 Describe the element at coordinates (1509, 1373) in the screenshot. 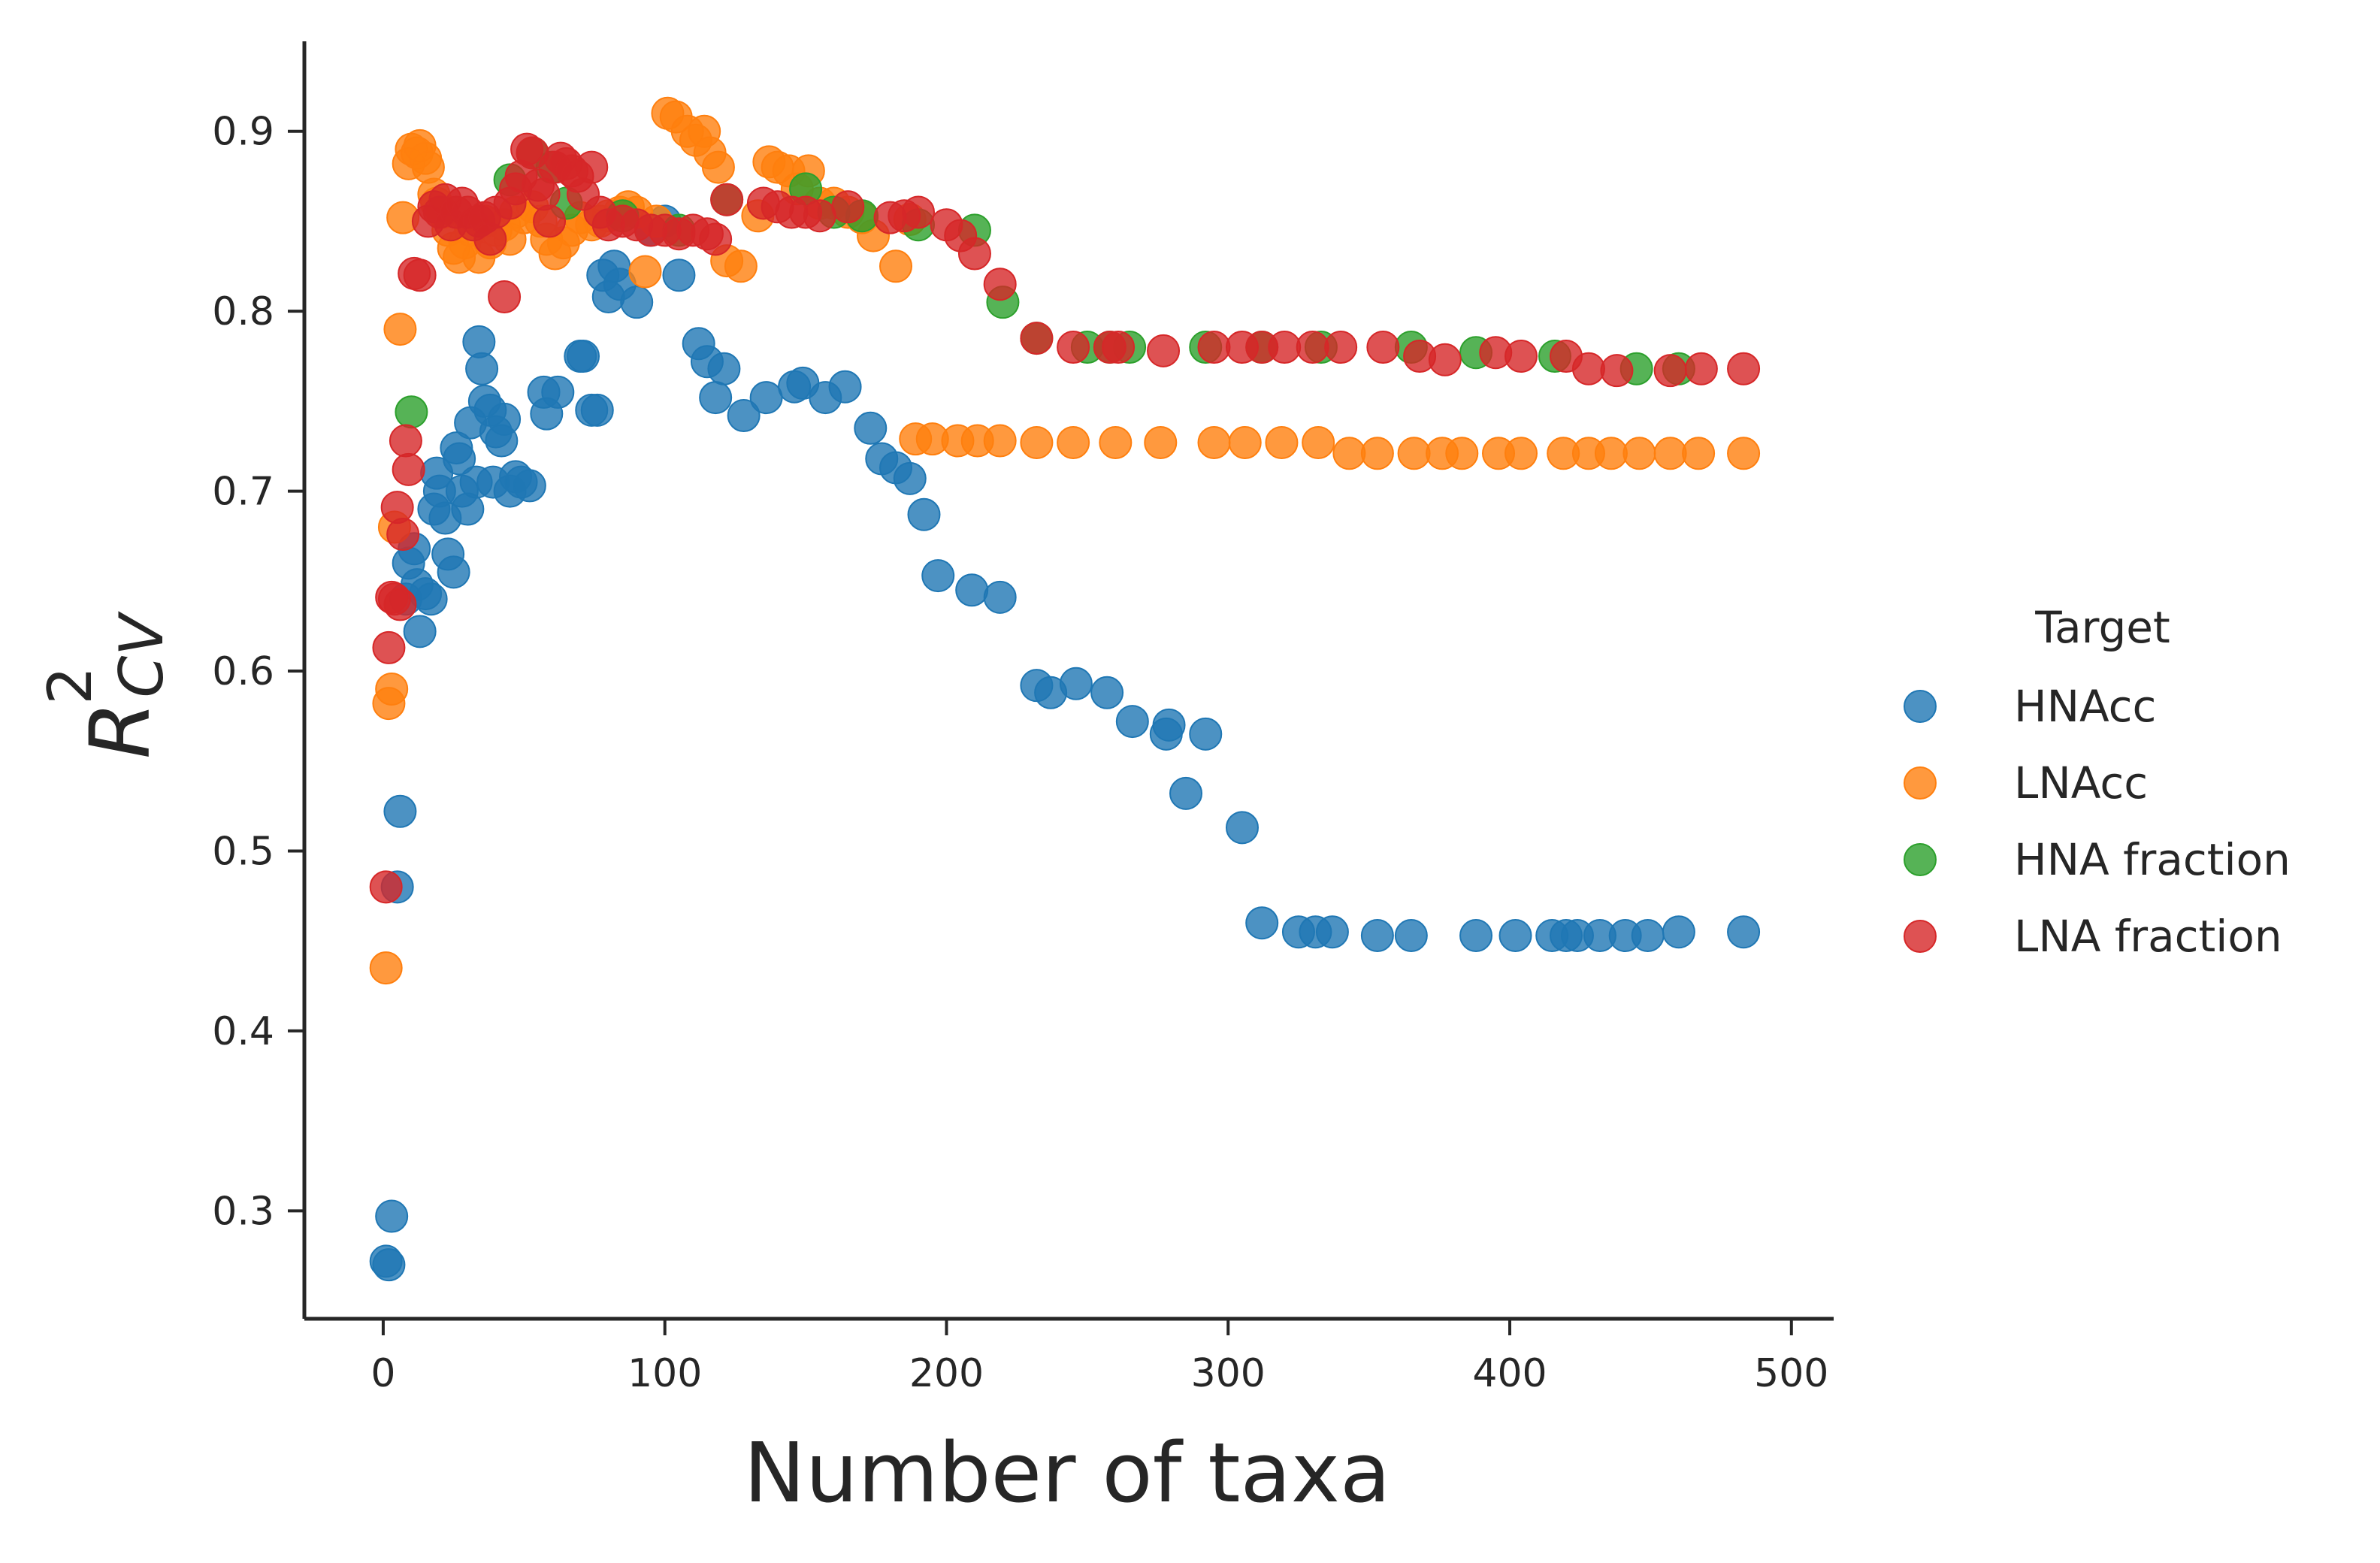

I see `x-tick-label: 400` at that location.